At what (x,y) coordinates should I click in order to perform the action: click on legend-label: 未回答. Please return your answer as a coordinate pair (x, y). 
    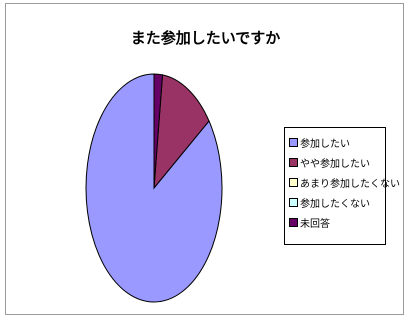
    Looking at the image, I should click on (315, 224).